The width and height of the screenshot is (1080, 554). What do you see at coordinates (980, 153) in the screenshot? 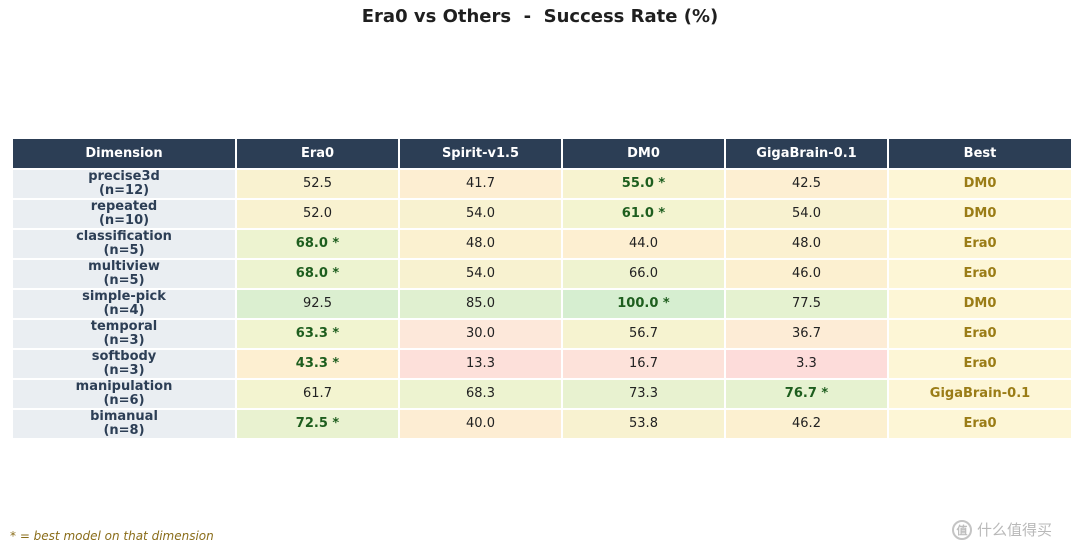
I see `header-best: Best` at bounding box center [980, 153].